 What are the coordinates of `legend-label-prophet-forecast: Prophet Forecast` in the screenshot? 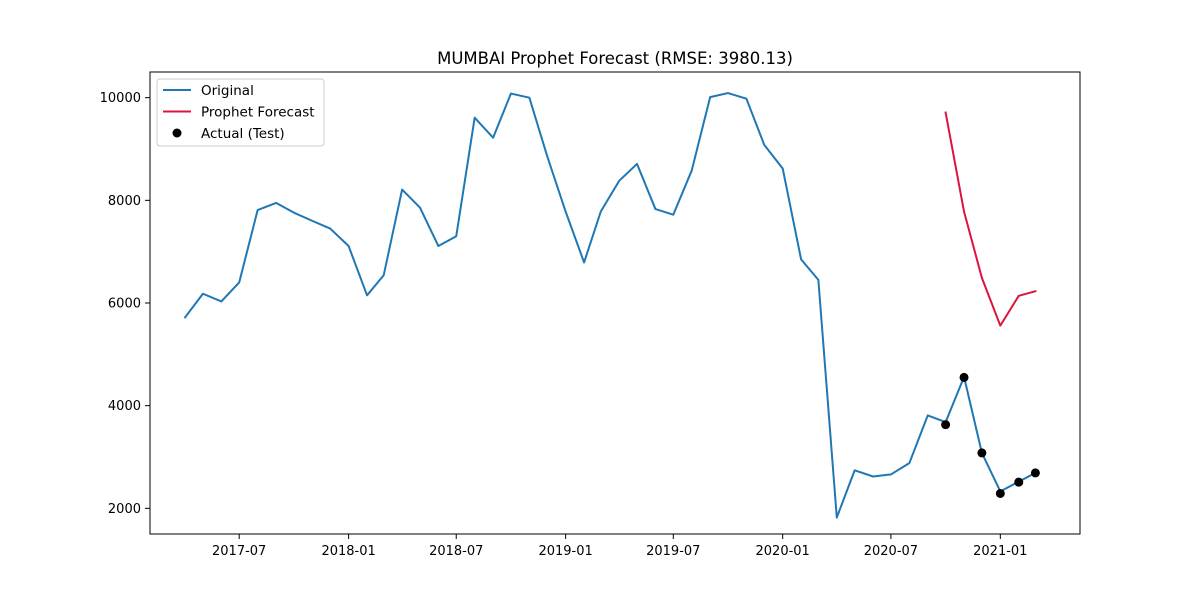 It's located at (258, 112).